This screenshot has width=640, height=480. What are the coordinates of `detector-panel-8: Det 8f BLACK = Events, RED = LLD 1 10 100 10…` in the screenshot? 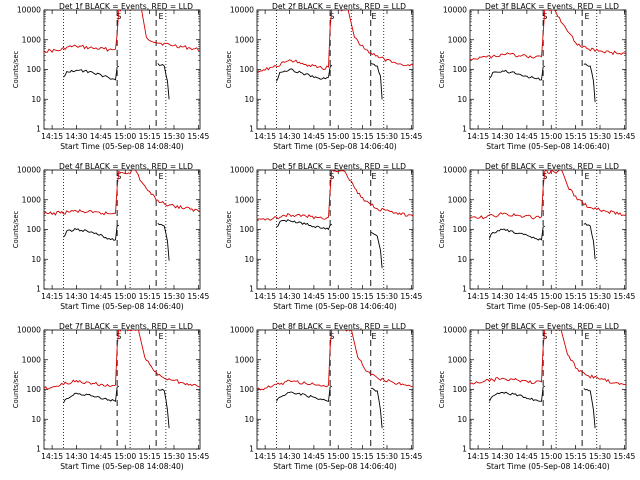 It's located at (323, 396).